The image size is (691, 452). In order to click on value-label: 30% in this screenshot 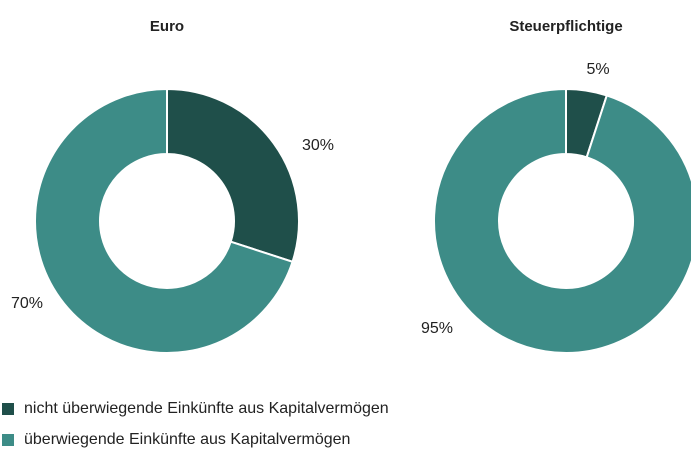, I will do `click(318, 145)`.